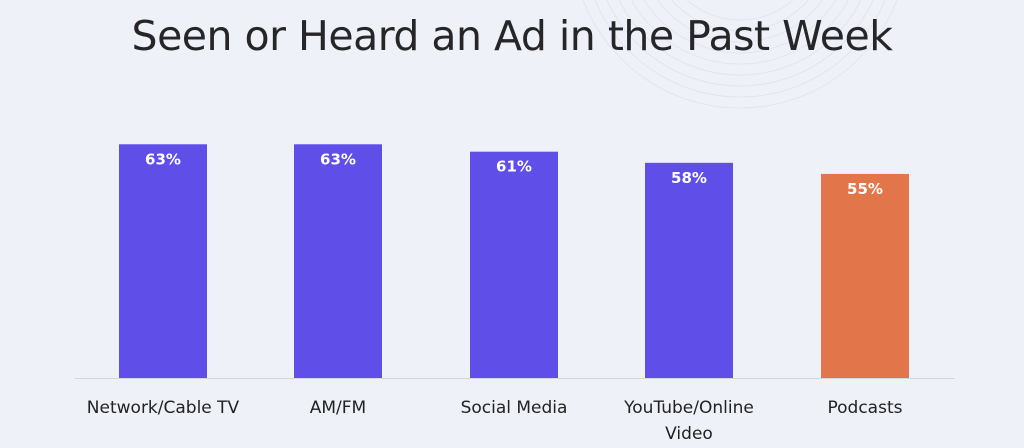 This screenshot has height=448, width=1024. I want to click on x-tick-label: Video, so click(689, 434).